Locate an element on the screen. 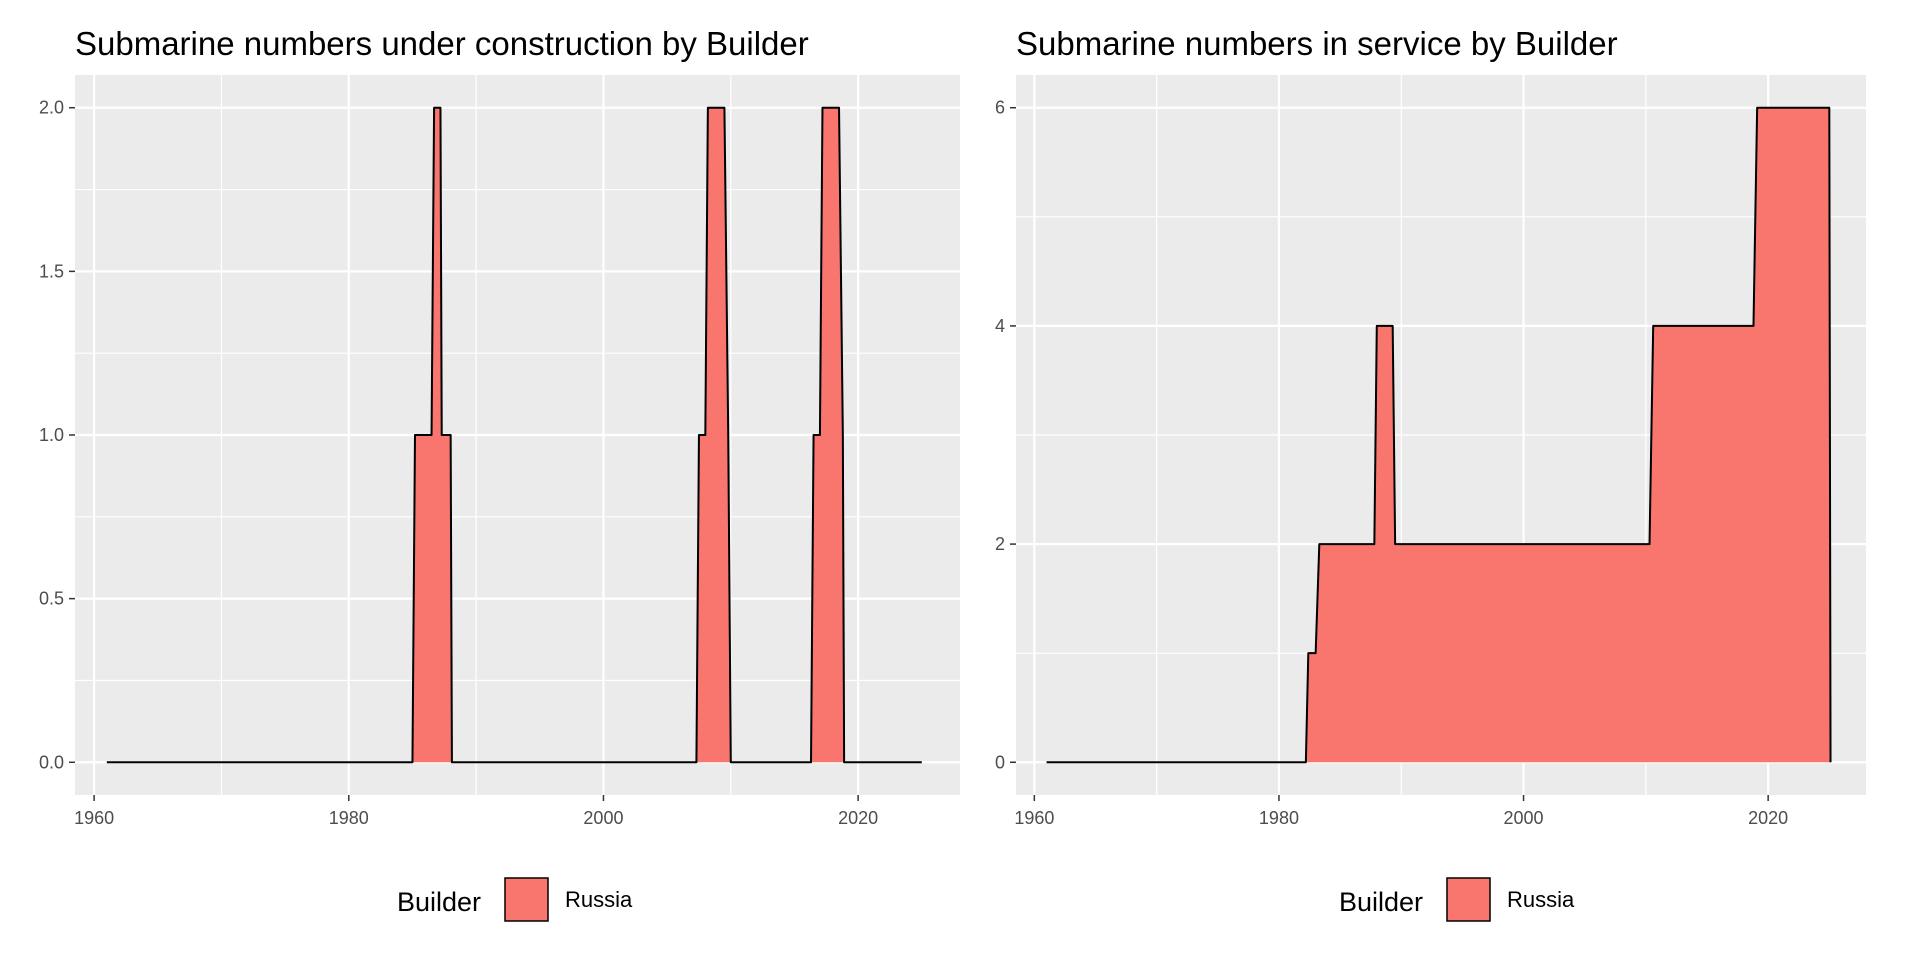 This screenshot has width=1920, height=960. y-tick-label: 1.5 is located at coordinates (51, 271).